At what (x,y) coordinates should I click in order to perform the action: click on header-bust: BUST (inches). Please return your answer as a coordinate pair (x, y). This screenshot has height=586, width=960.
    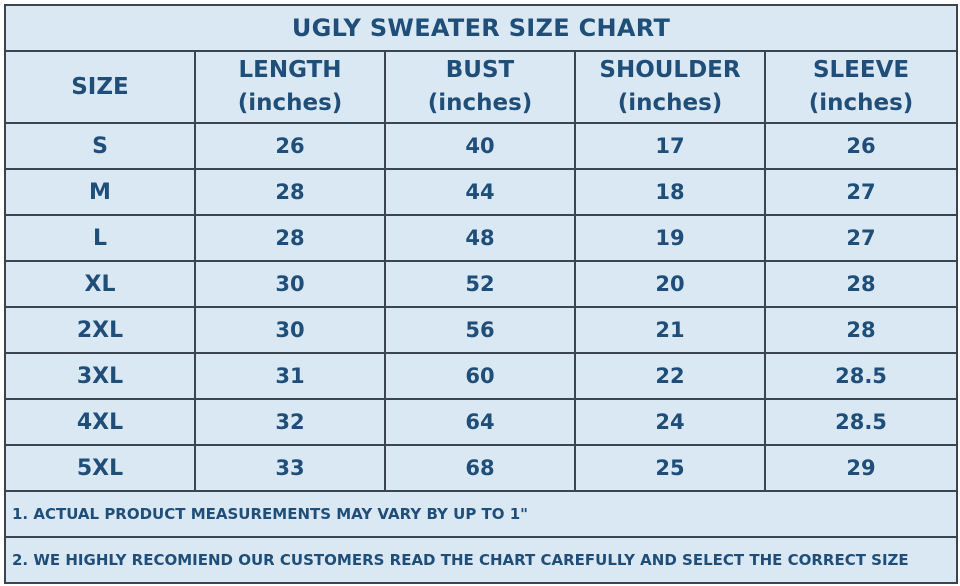
    Looking at the image, I should click on (480, 87).